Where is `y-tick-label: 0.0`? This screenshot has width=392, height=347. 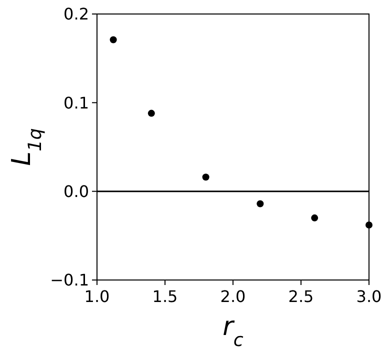 y-tick-label: 0.0 is located at coordinates (76, 191).